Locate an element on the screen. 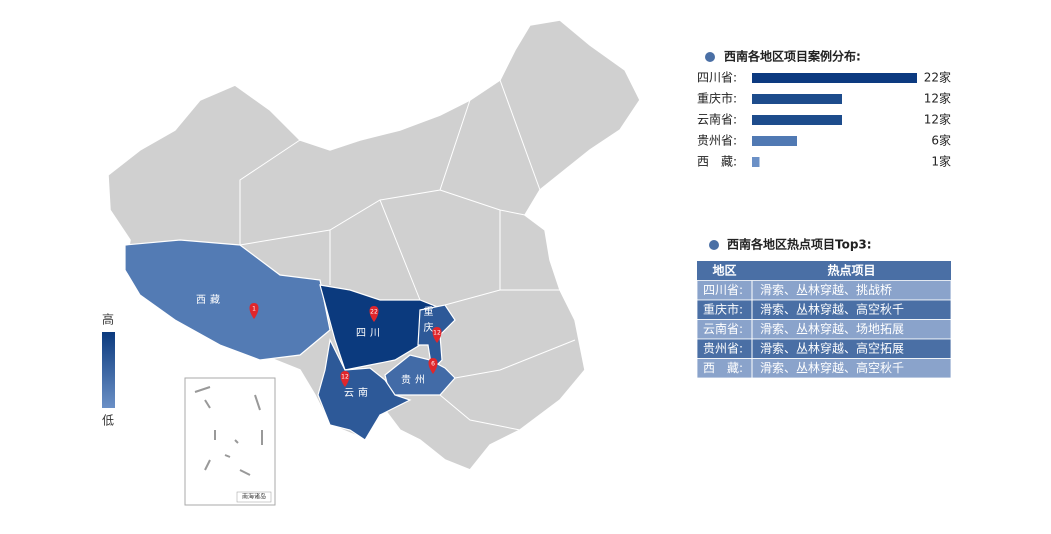 This screenshot has width=1051, height=534. bar-category: 西 藏: is located at coordinates (717, 162).